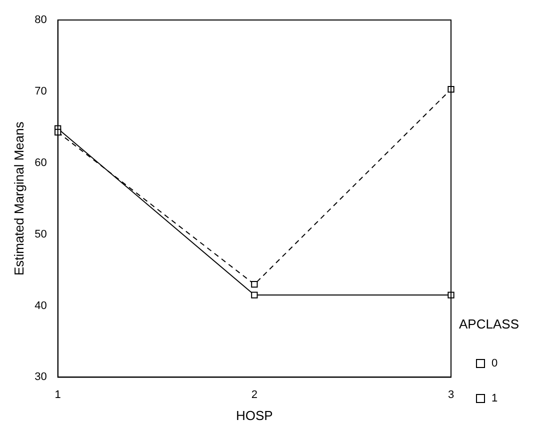 This screenshot has height=436, width=539. I want to click on y-axis-title: Estimated Marginal Means, so click(18, 198).